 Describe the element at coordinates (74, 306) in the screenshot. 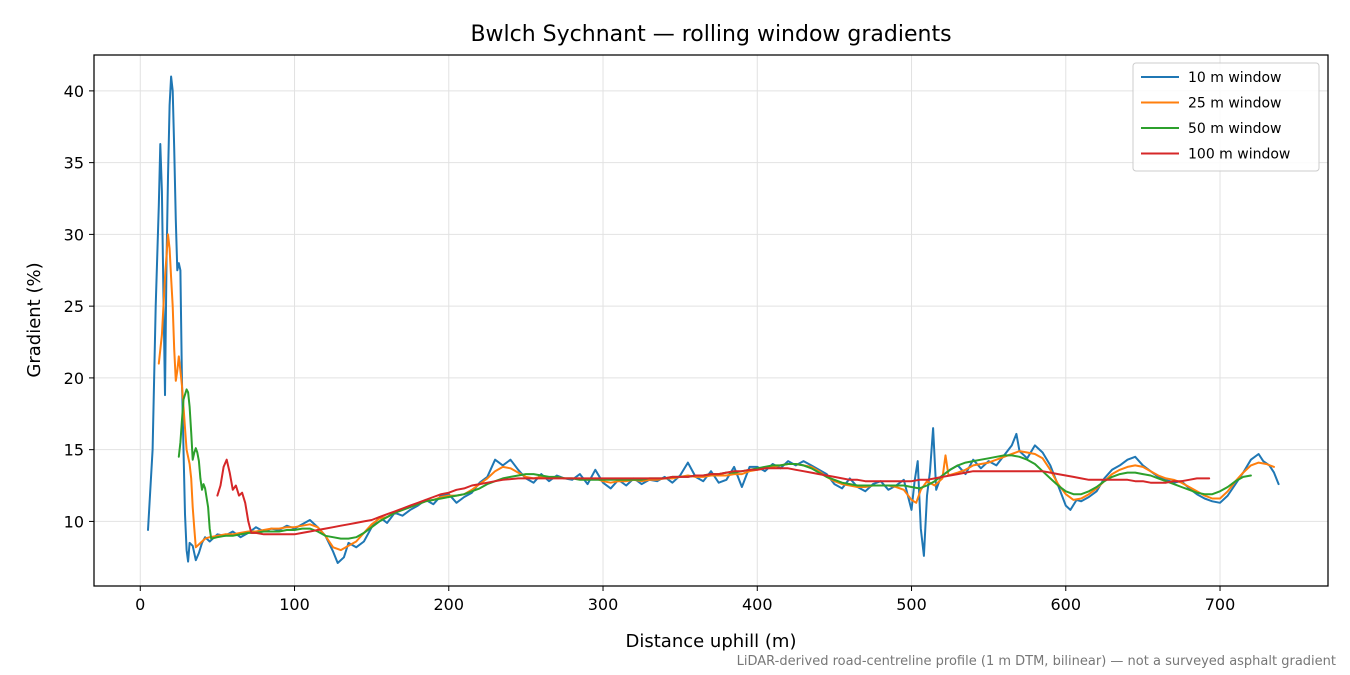

I see `y-tick-label: 25` at that location.